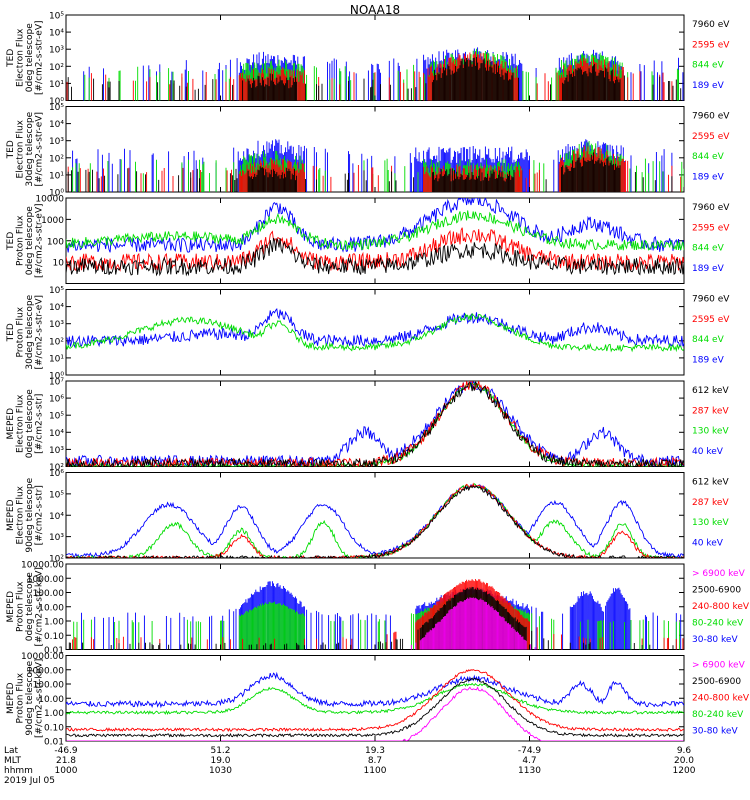 The height and width of the screenshot is (800, 750). I want to click on y-axis-label-line: MEPED, so click(11, 424).